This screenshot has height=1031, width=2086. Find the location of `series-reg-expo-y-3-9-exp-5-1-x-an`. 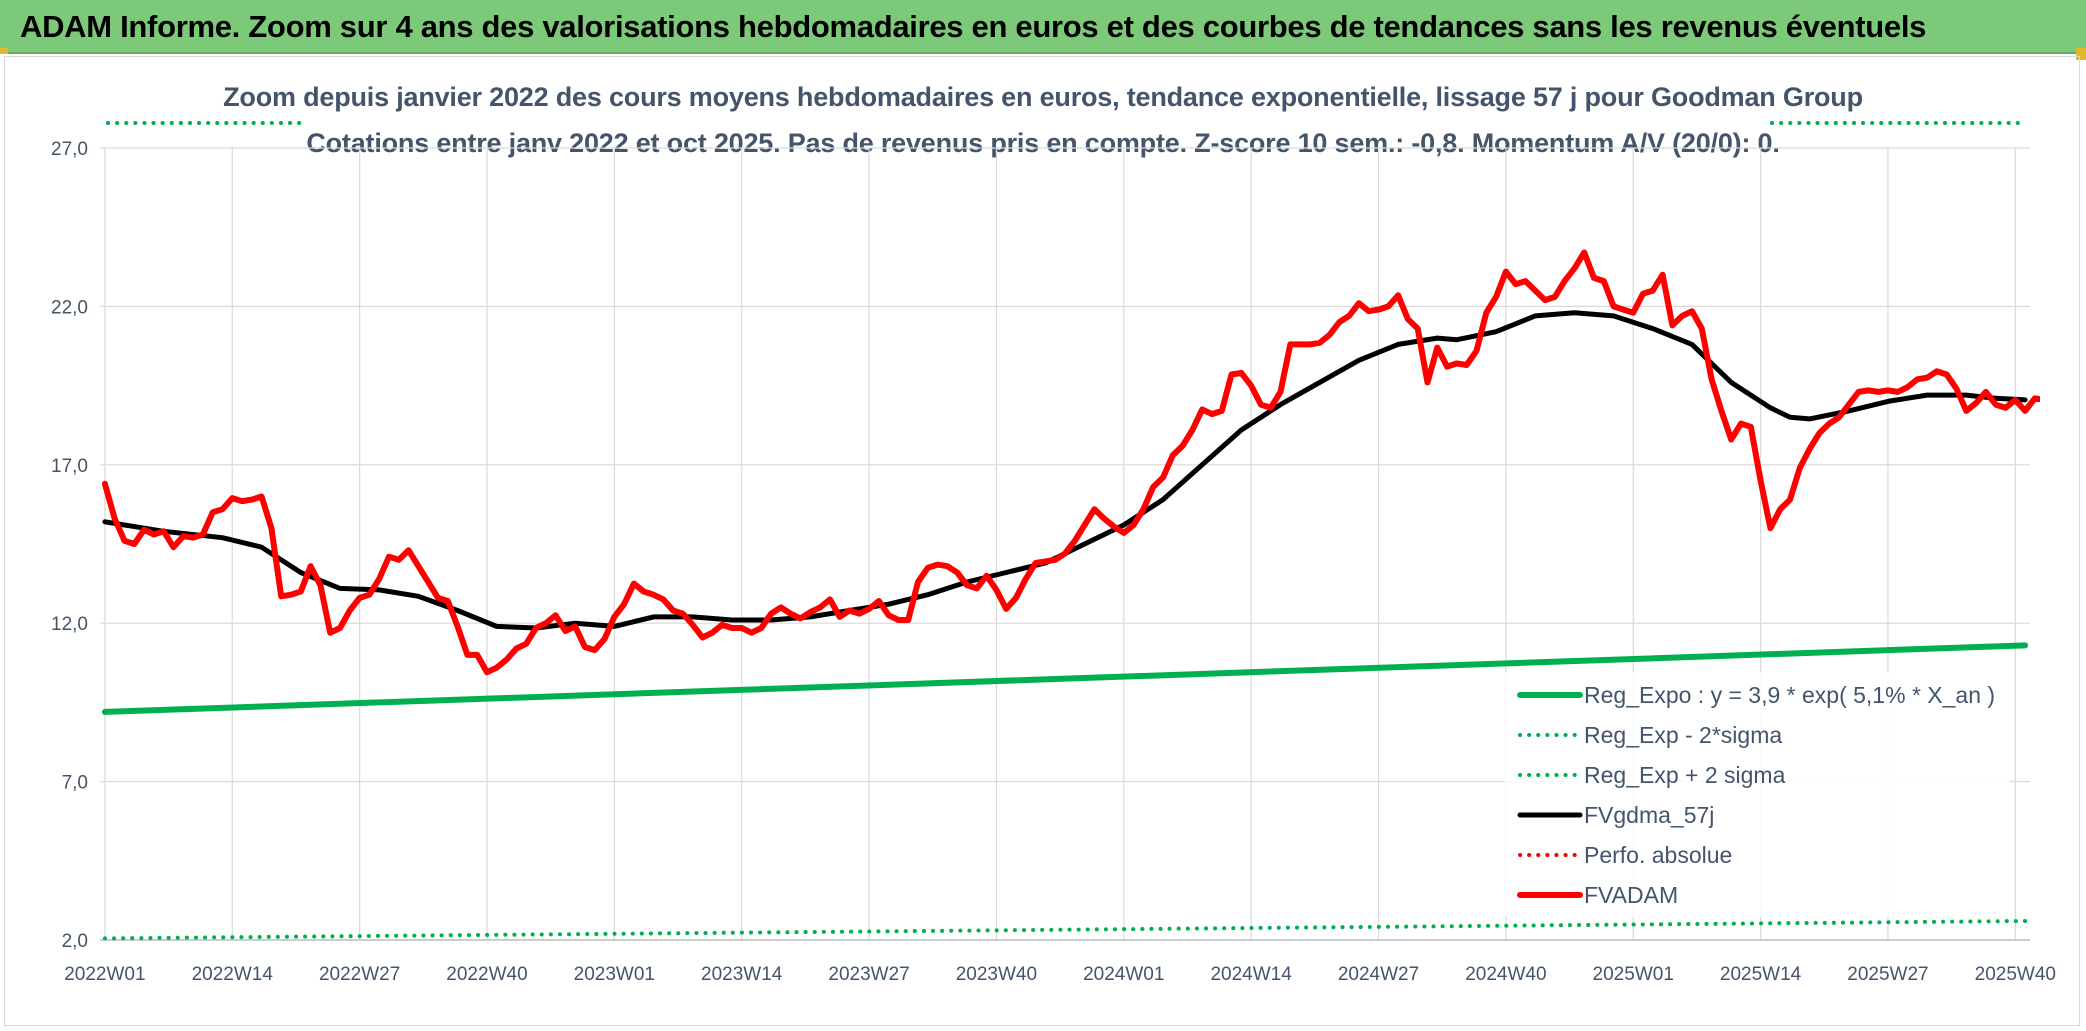

series-reg-expo-y-3-9-exp-5-1-x-an is located at coordinates (1065, 678).